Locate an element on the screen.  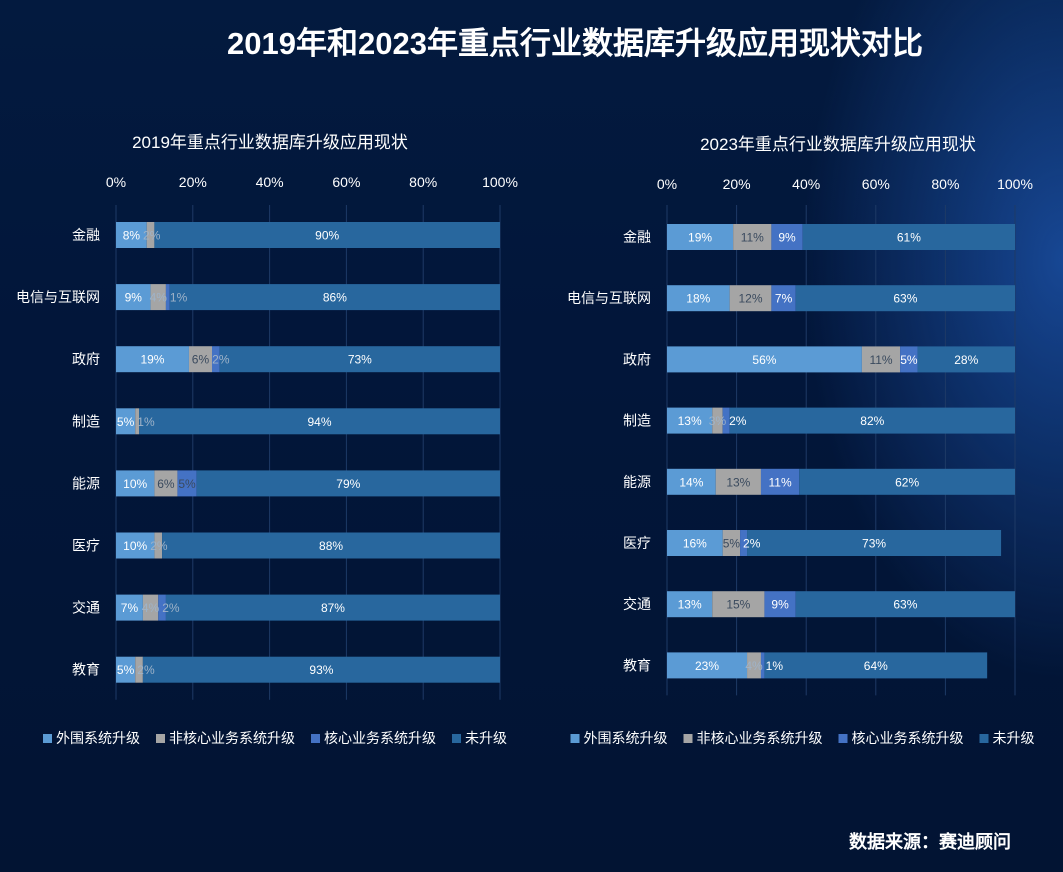
data-label: 63% is located at coordinates (905, 299).